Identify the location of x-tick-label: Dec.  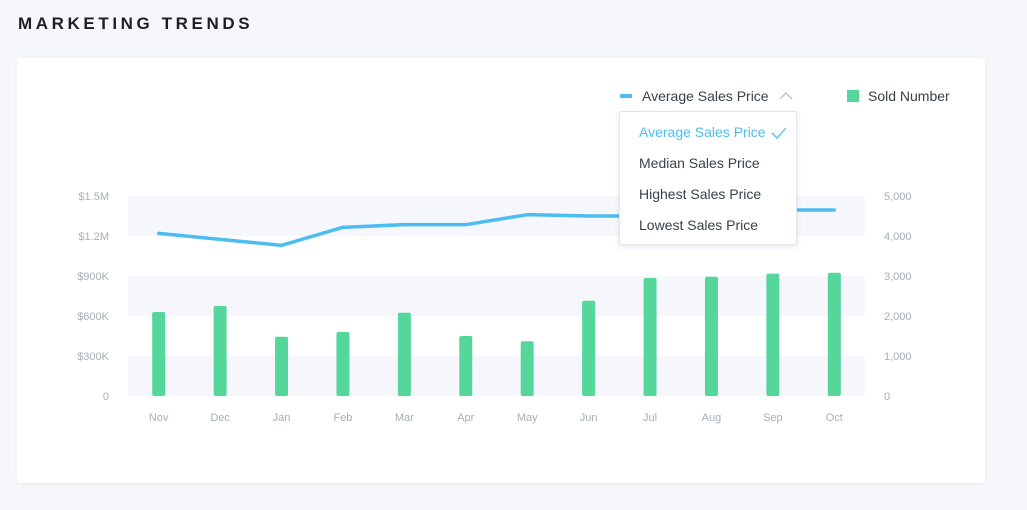
(220, 418).